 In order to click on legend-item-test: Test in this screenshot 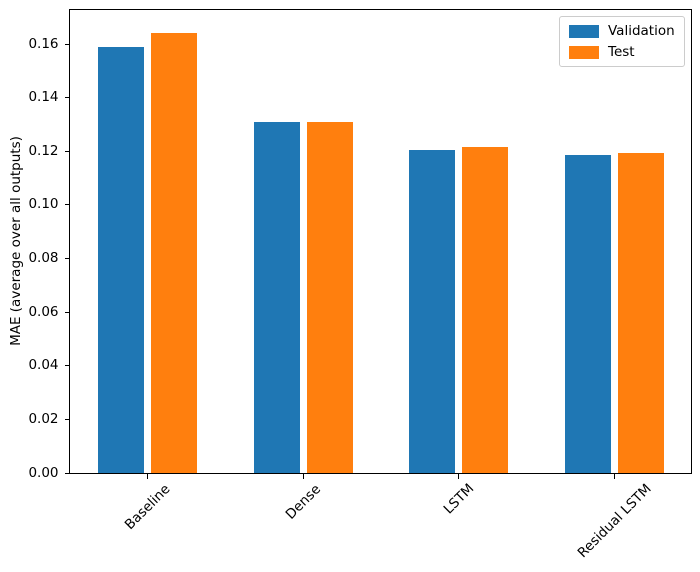, I will do `click(622, 52)`.